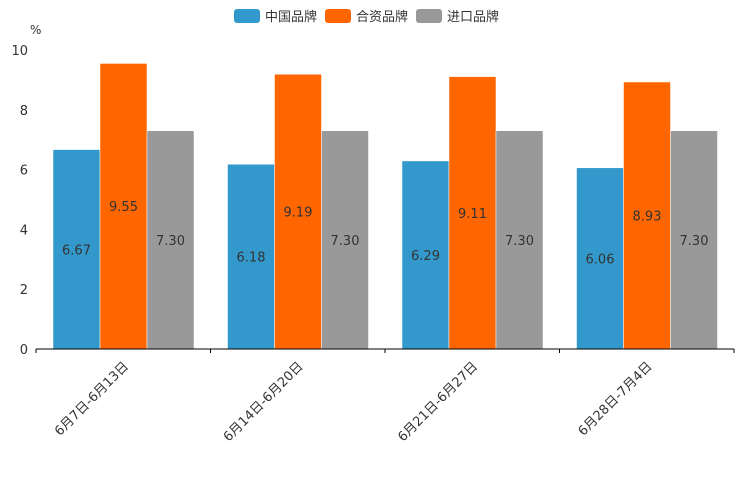  What do you see at coordinates (647, 216) in the screenshot?
I see `data-label: 8.93` at bounding box center [647, 216].